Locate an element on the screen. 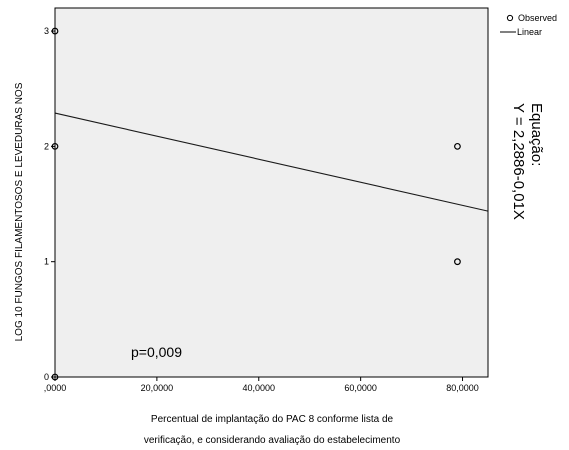  y-axis-ticks: 0 1 2 3 is located at coordinates (49, 204).